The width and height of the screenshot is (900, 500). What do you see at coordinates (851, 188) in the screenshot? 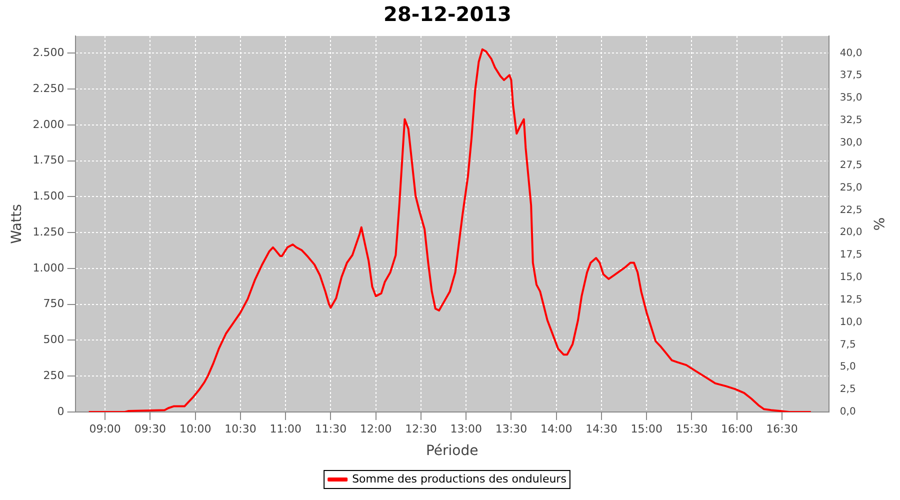
I see `y2-tick-label: 25,0` at bounding box center [851, 188].